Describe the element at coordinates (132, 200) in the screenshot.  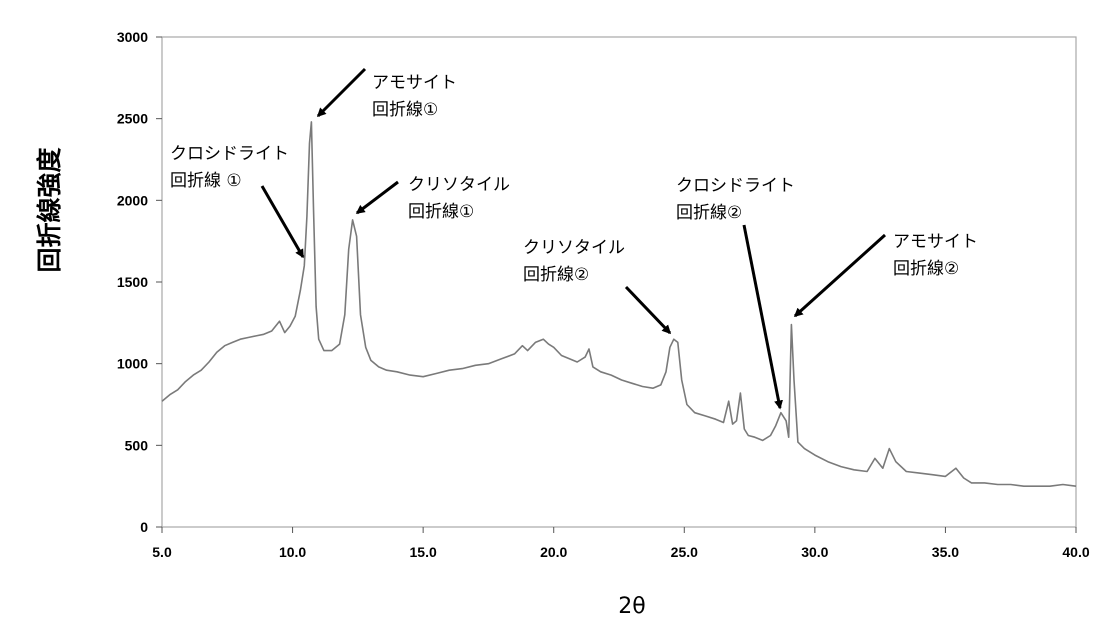
I see `y-tick-label: 2000` at that location.